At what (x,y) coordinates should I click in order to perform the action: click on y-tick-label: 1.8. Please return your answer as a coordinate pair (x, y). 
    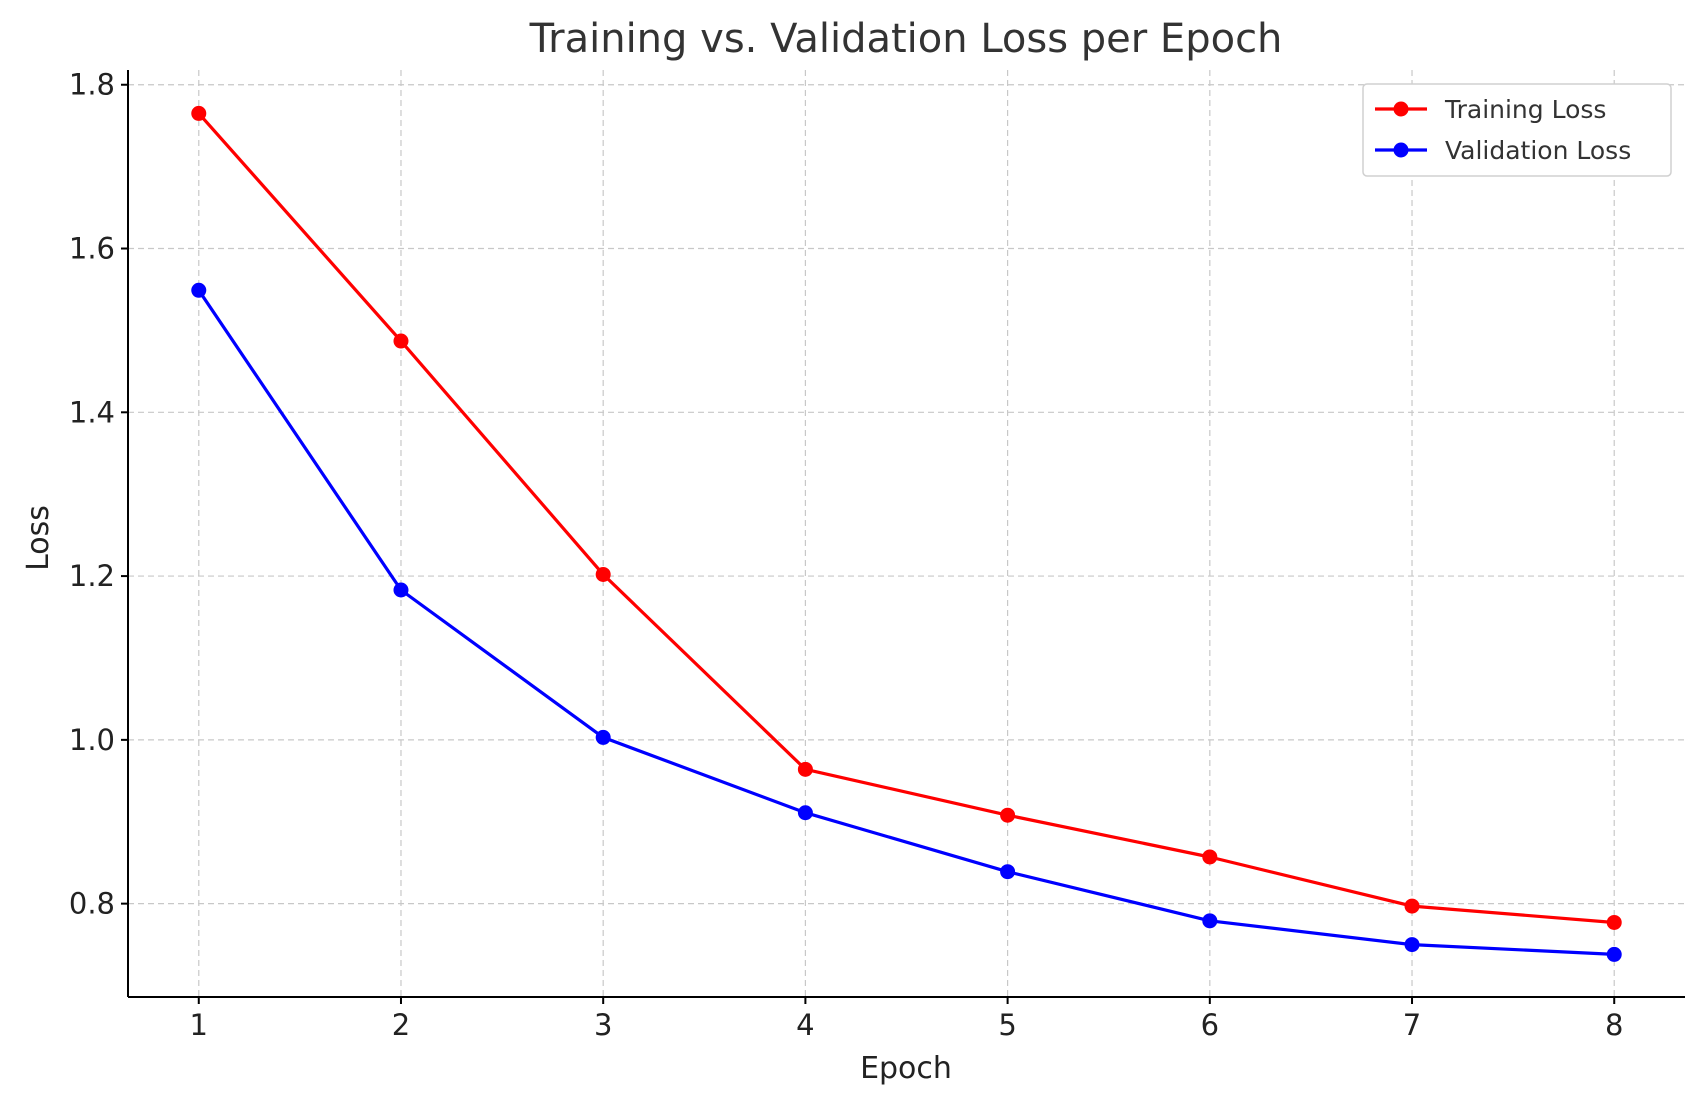
    Looking at the image, I should click on (92, 85).